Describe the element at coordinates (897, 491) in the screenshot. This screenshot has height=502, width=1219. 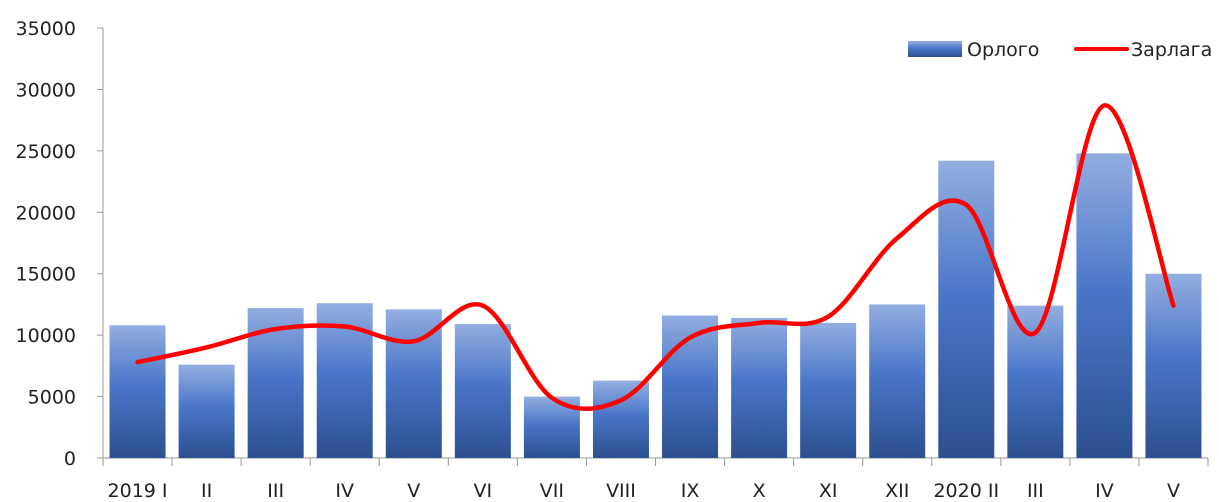
I see `x-tick-label: XII` at that location.